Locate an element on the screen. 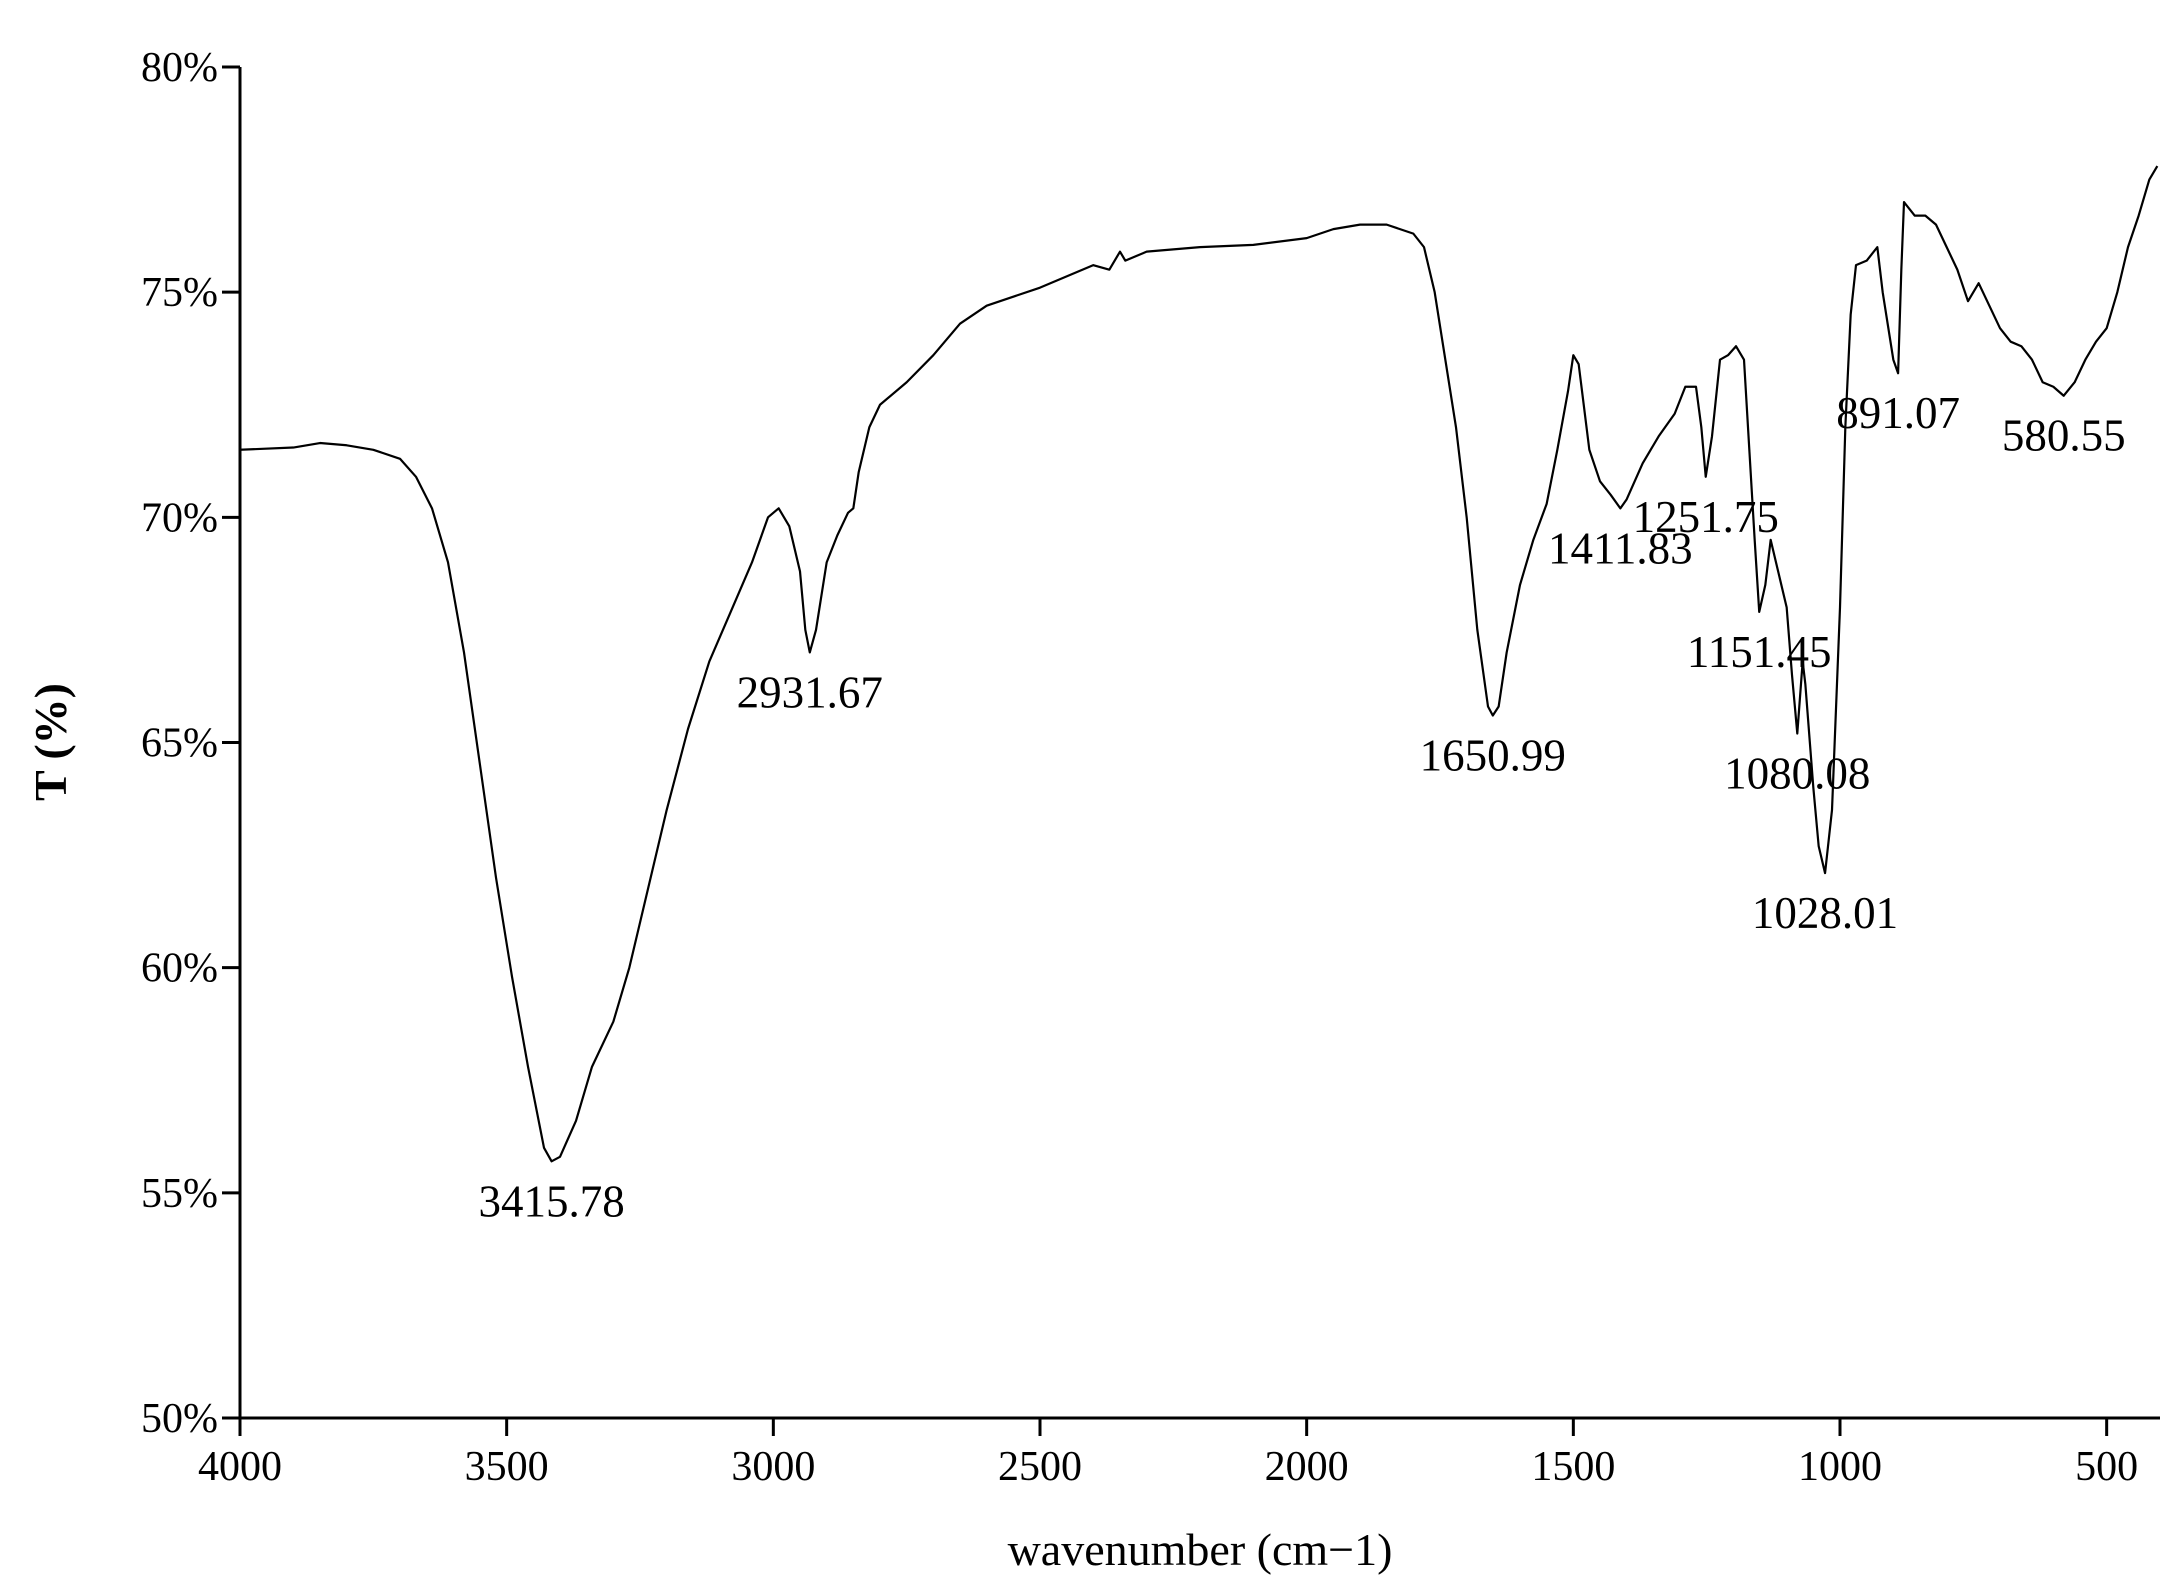 The width and height of the screenshot is (2181, 1589). y-tick-label: 55% is located at coordinates (179, 1194).